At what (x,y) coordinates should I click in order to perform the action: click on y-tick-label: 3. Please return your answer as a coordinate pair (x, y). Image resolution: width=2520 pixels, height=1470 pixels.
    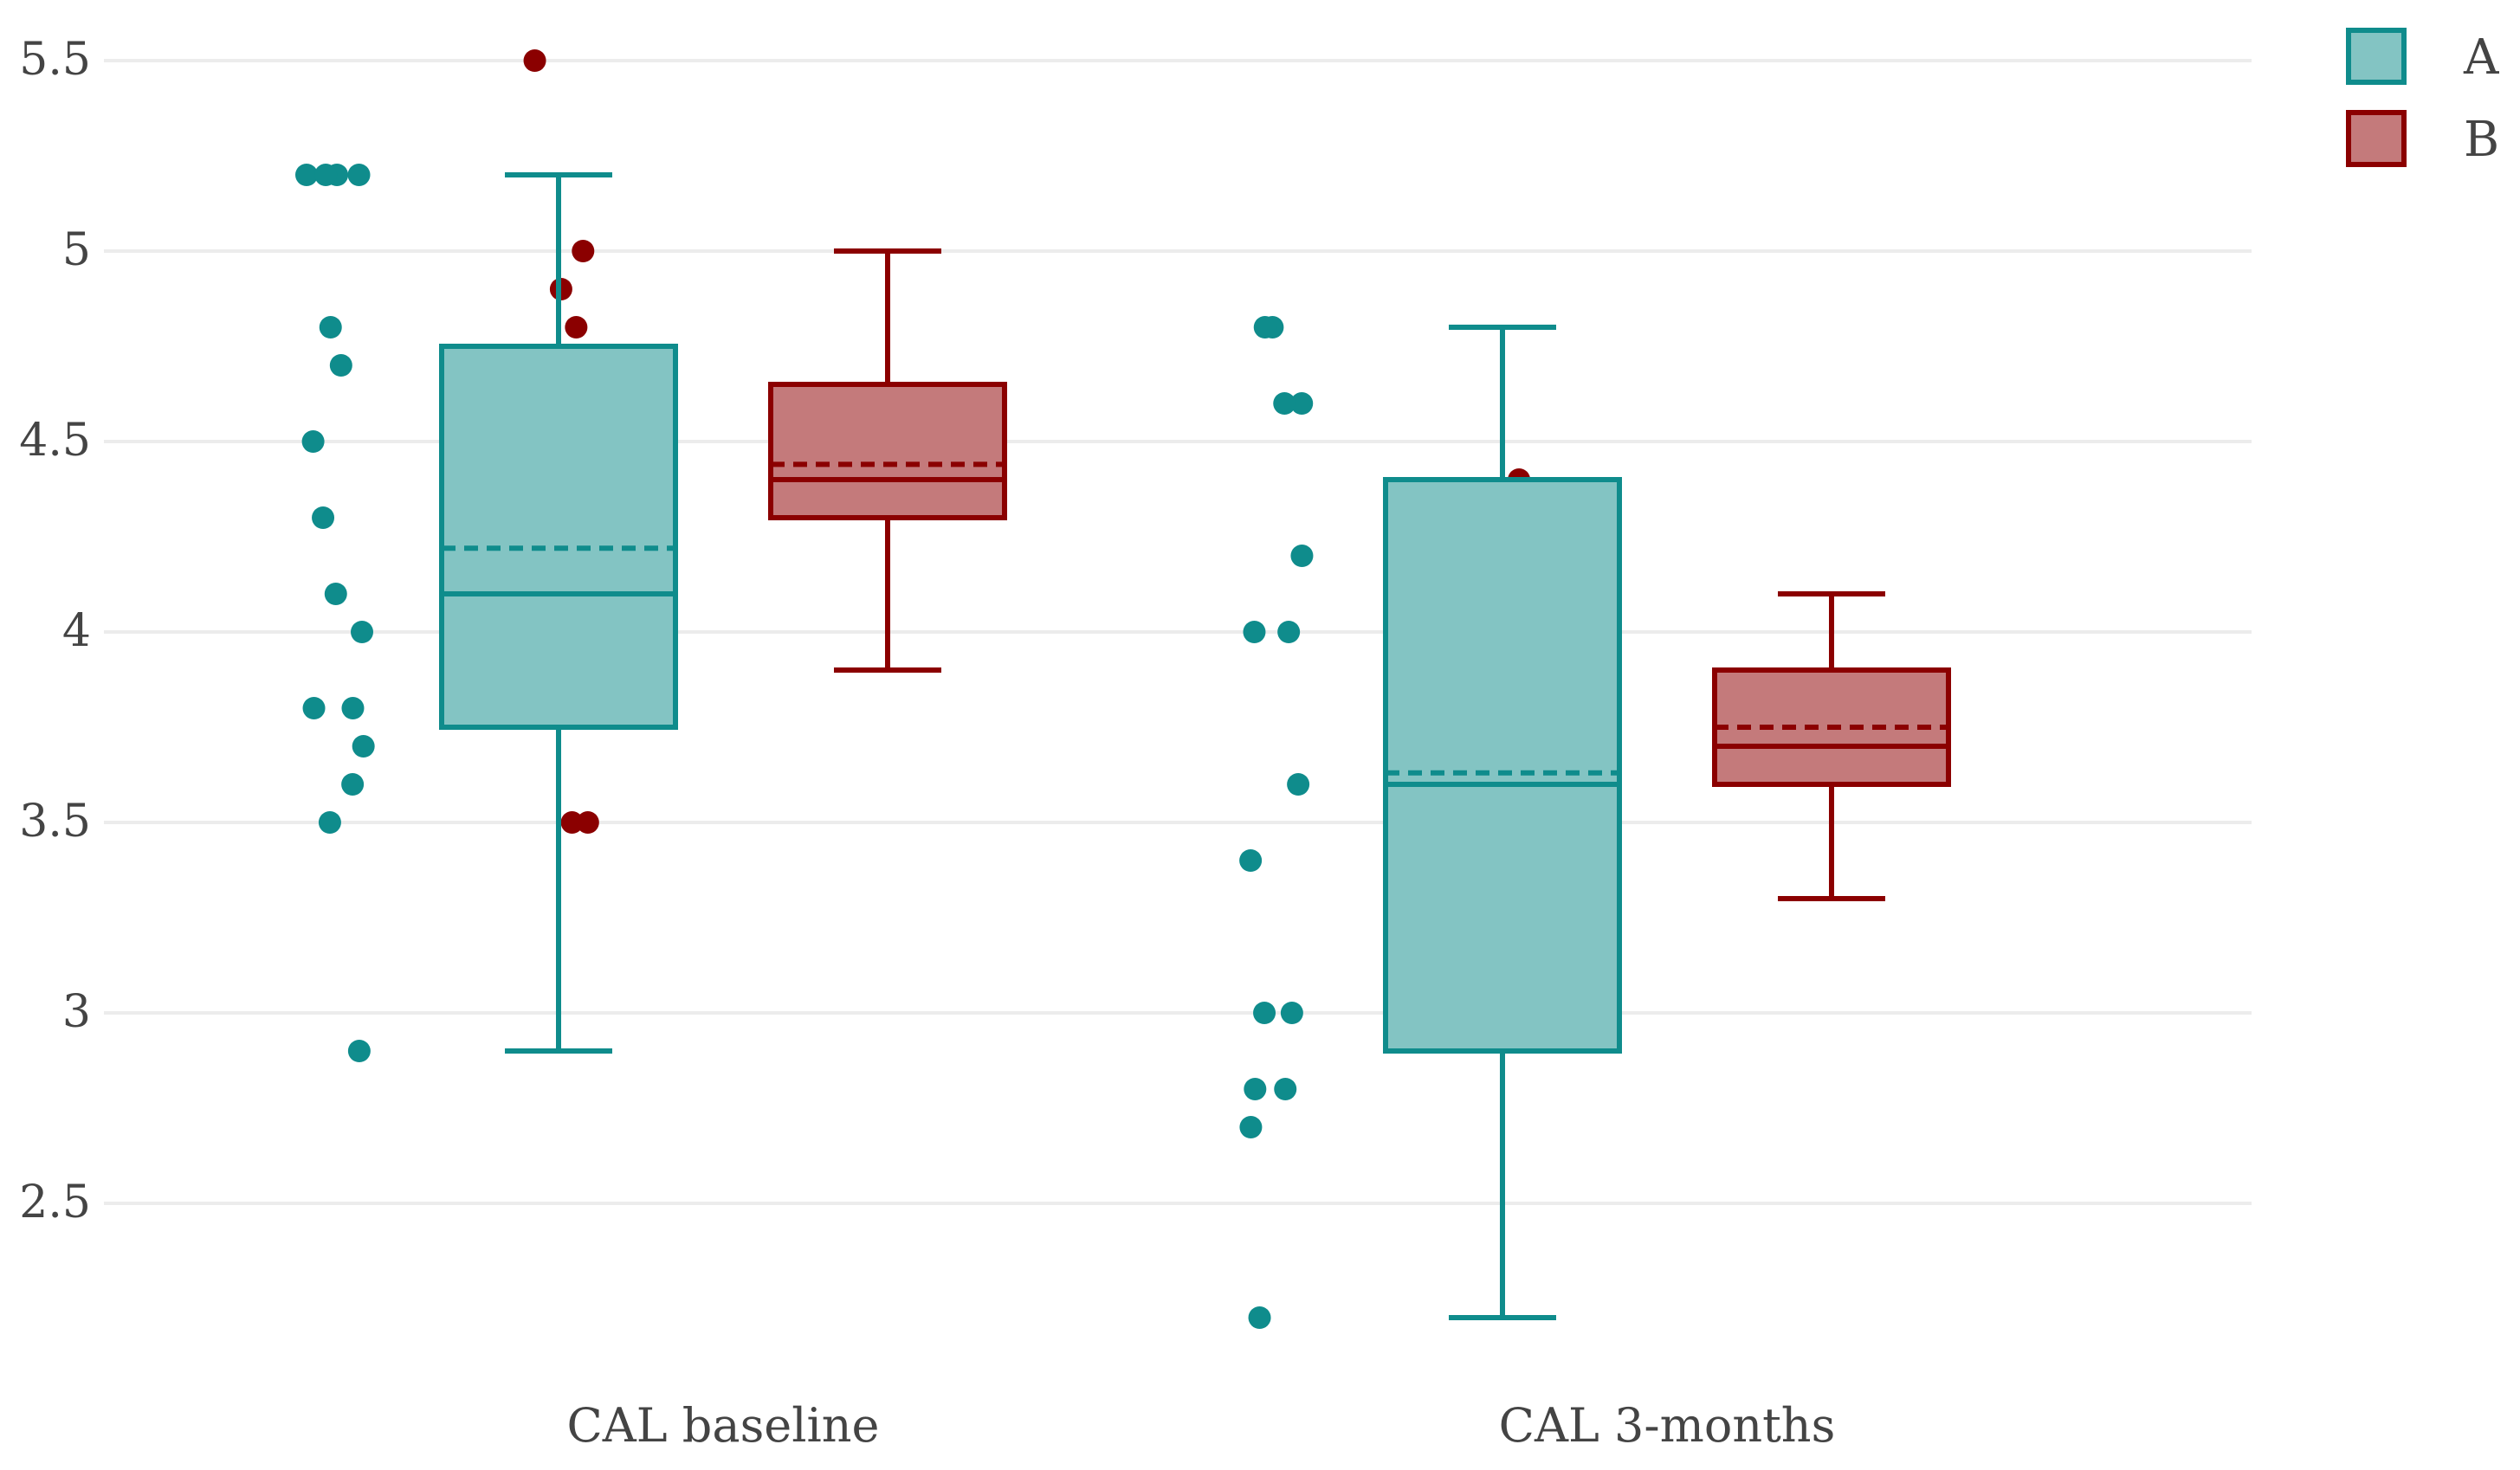
    Looking at the image, I should click on (76, 1012).